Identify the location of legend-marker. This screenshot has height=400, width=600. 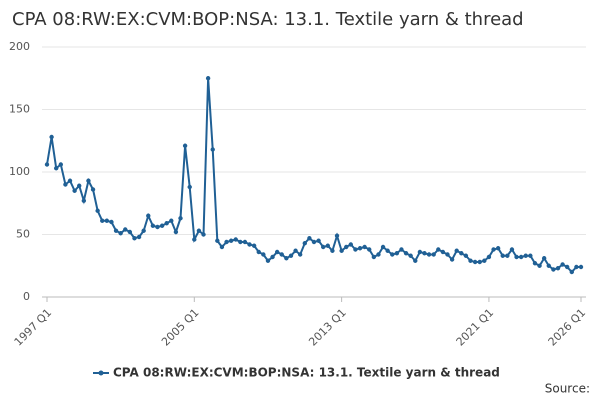
(101, 373).